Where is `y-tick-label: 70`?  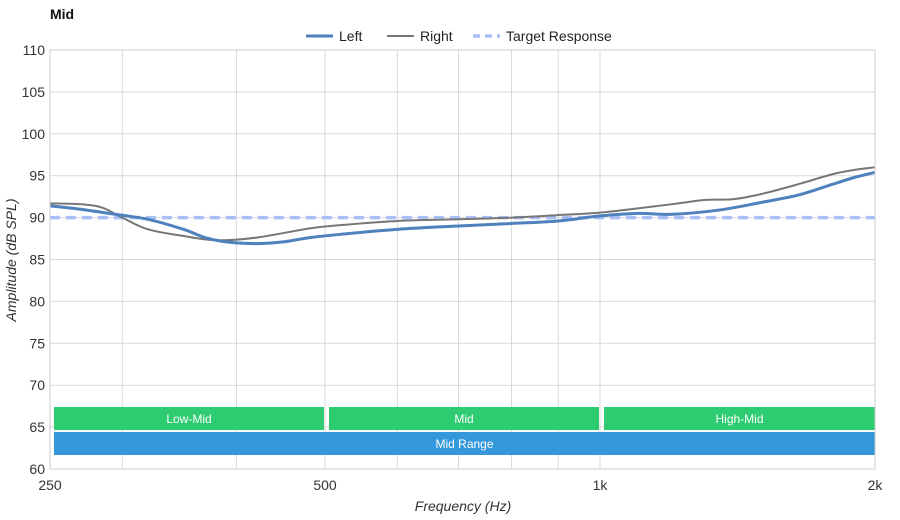 y-tick-label: 70 is located at coordinates (37, 385).